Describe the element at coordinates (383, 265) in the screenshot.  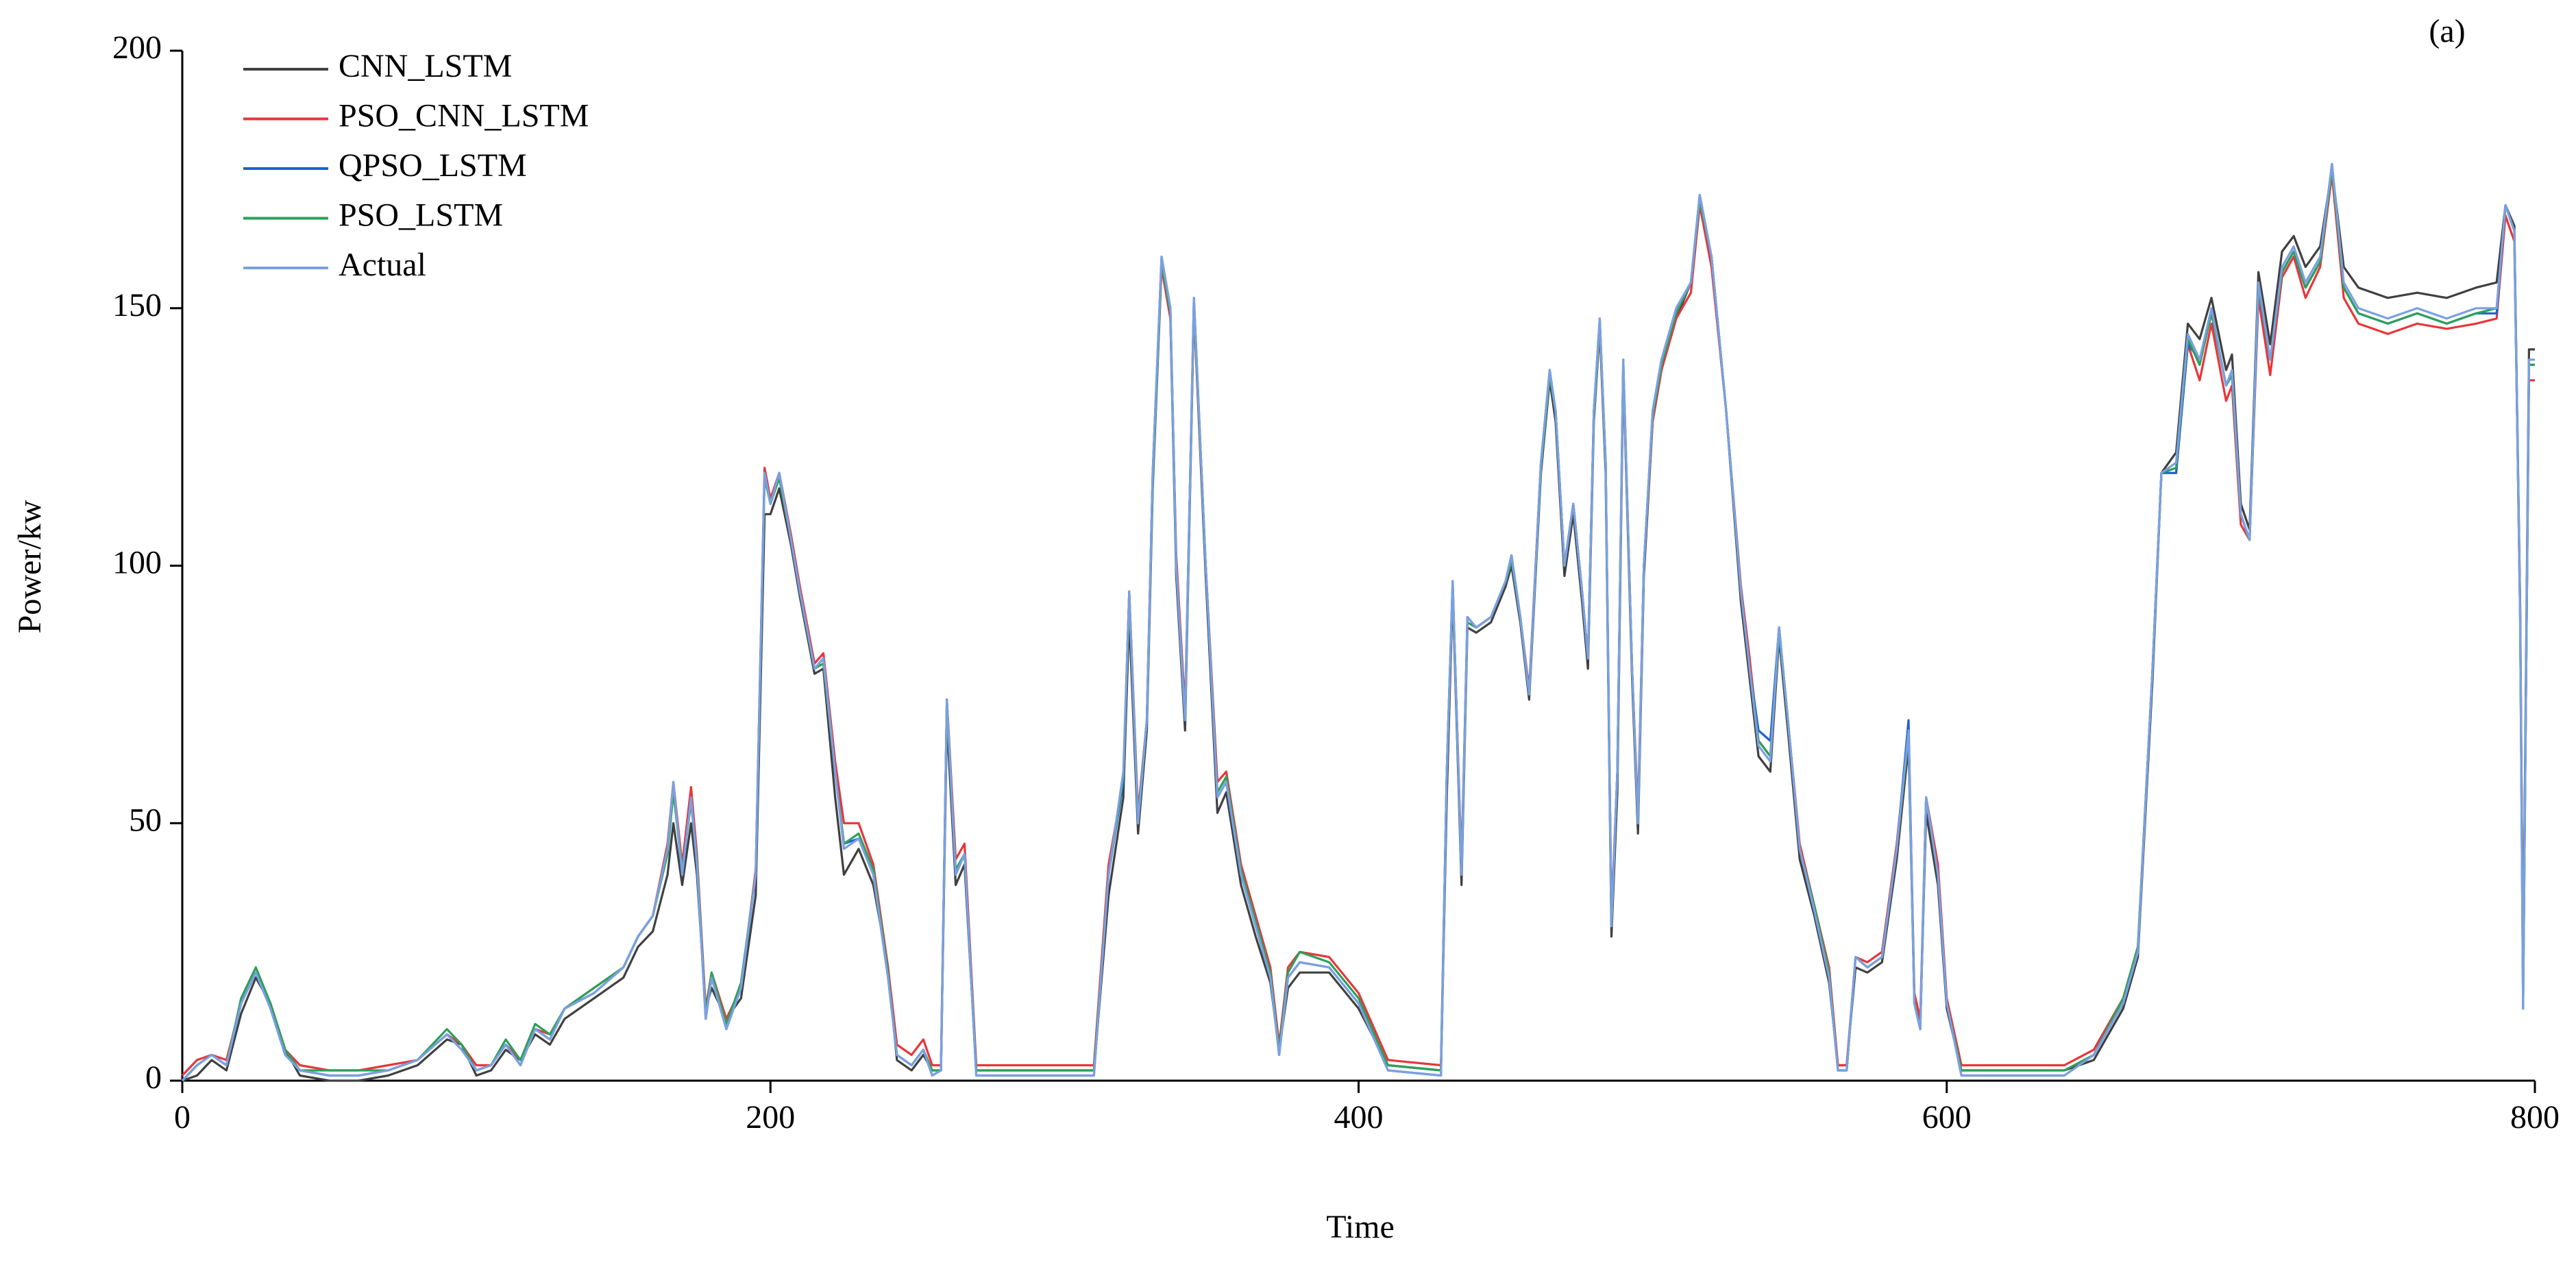
I see `legend-label: Actual` at that location.